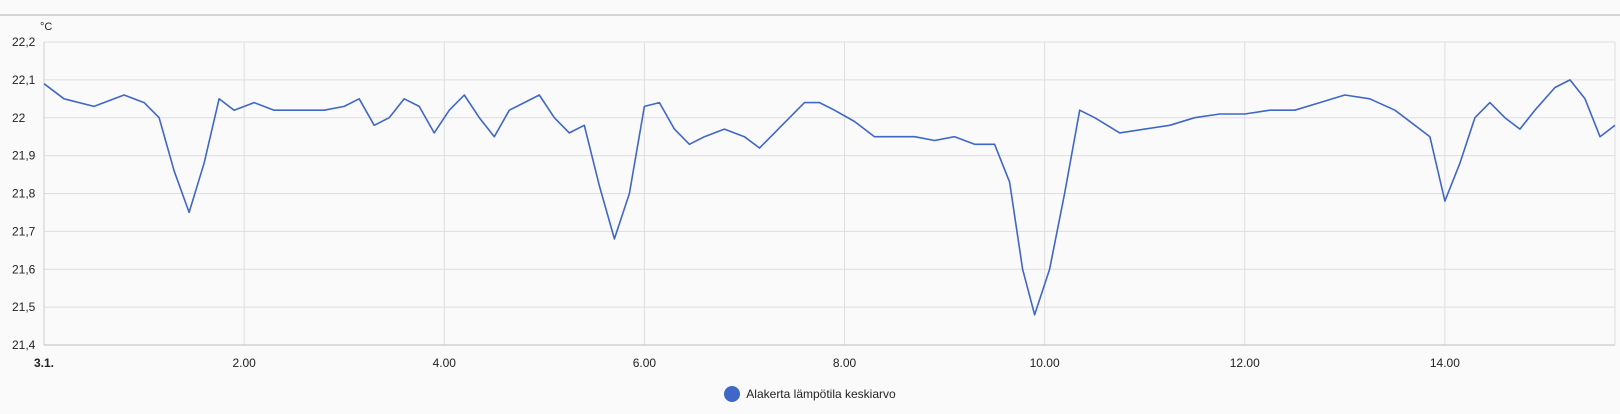 Image resolution: width=1620 pixels, height=414 pixels. What do you see at coordinates (445, 363) in the screenshot?
I see `x-tick-label: 4.00` at bounding box center [445, 363].